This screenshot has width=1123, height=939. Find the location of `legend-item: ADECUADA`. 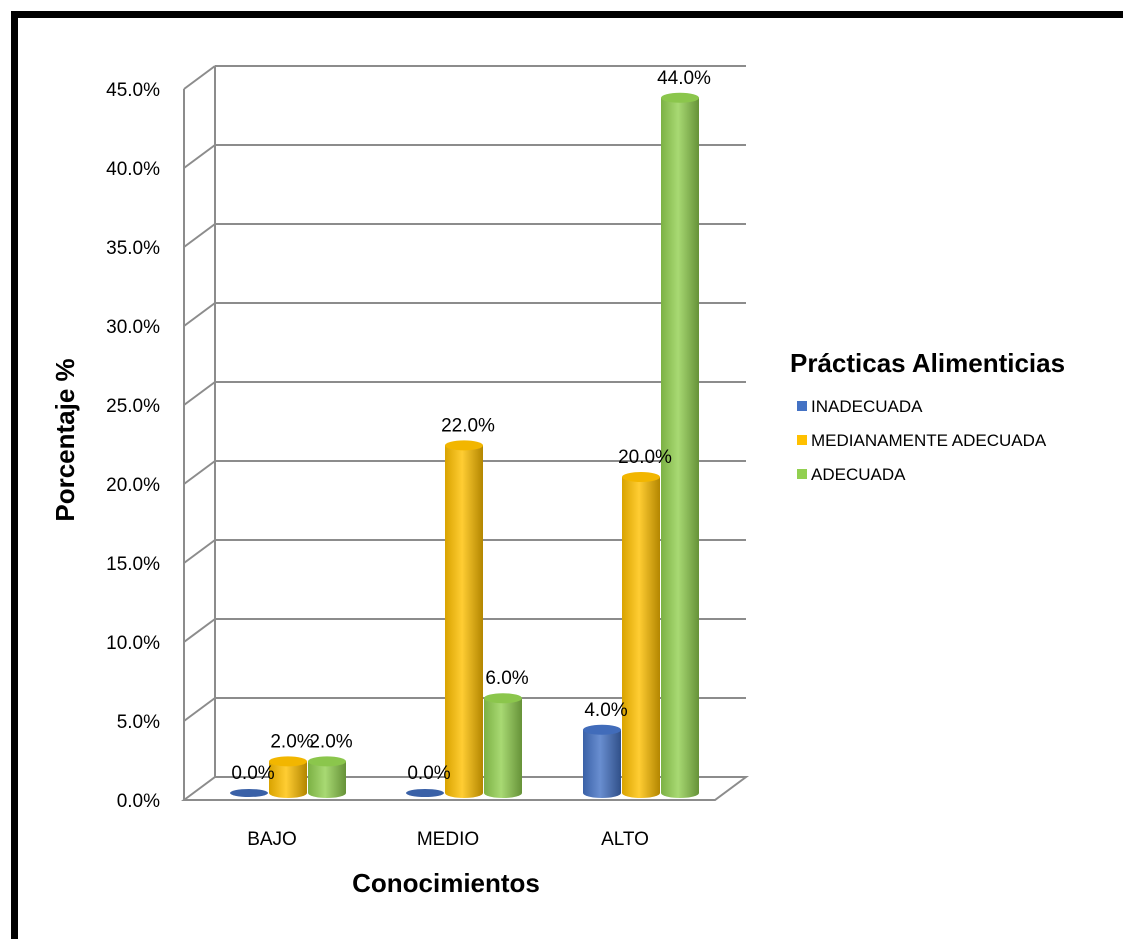

legend-item: ADECUADA is located at coordinates (851, 474).